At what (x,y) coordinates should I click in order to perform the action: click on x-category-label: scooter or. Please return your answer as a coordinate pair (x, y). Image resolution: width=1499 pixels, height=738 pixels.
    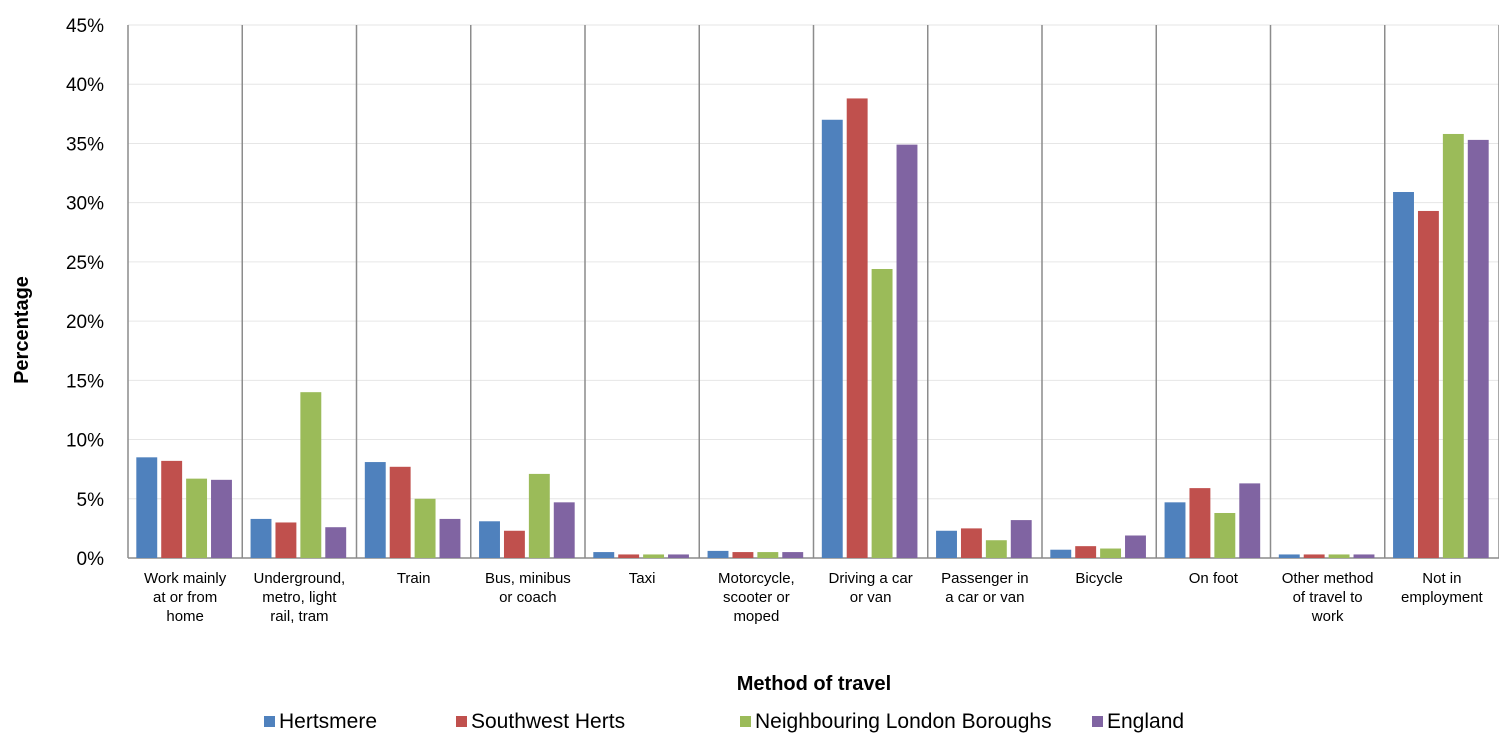
    Looking at the image, I should click on (756, 597).